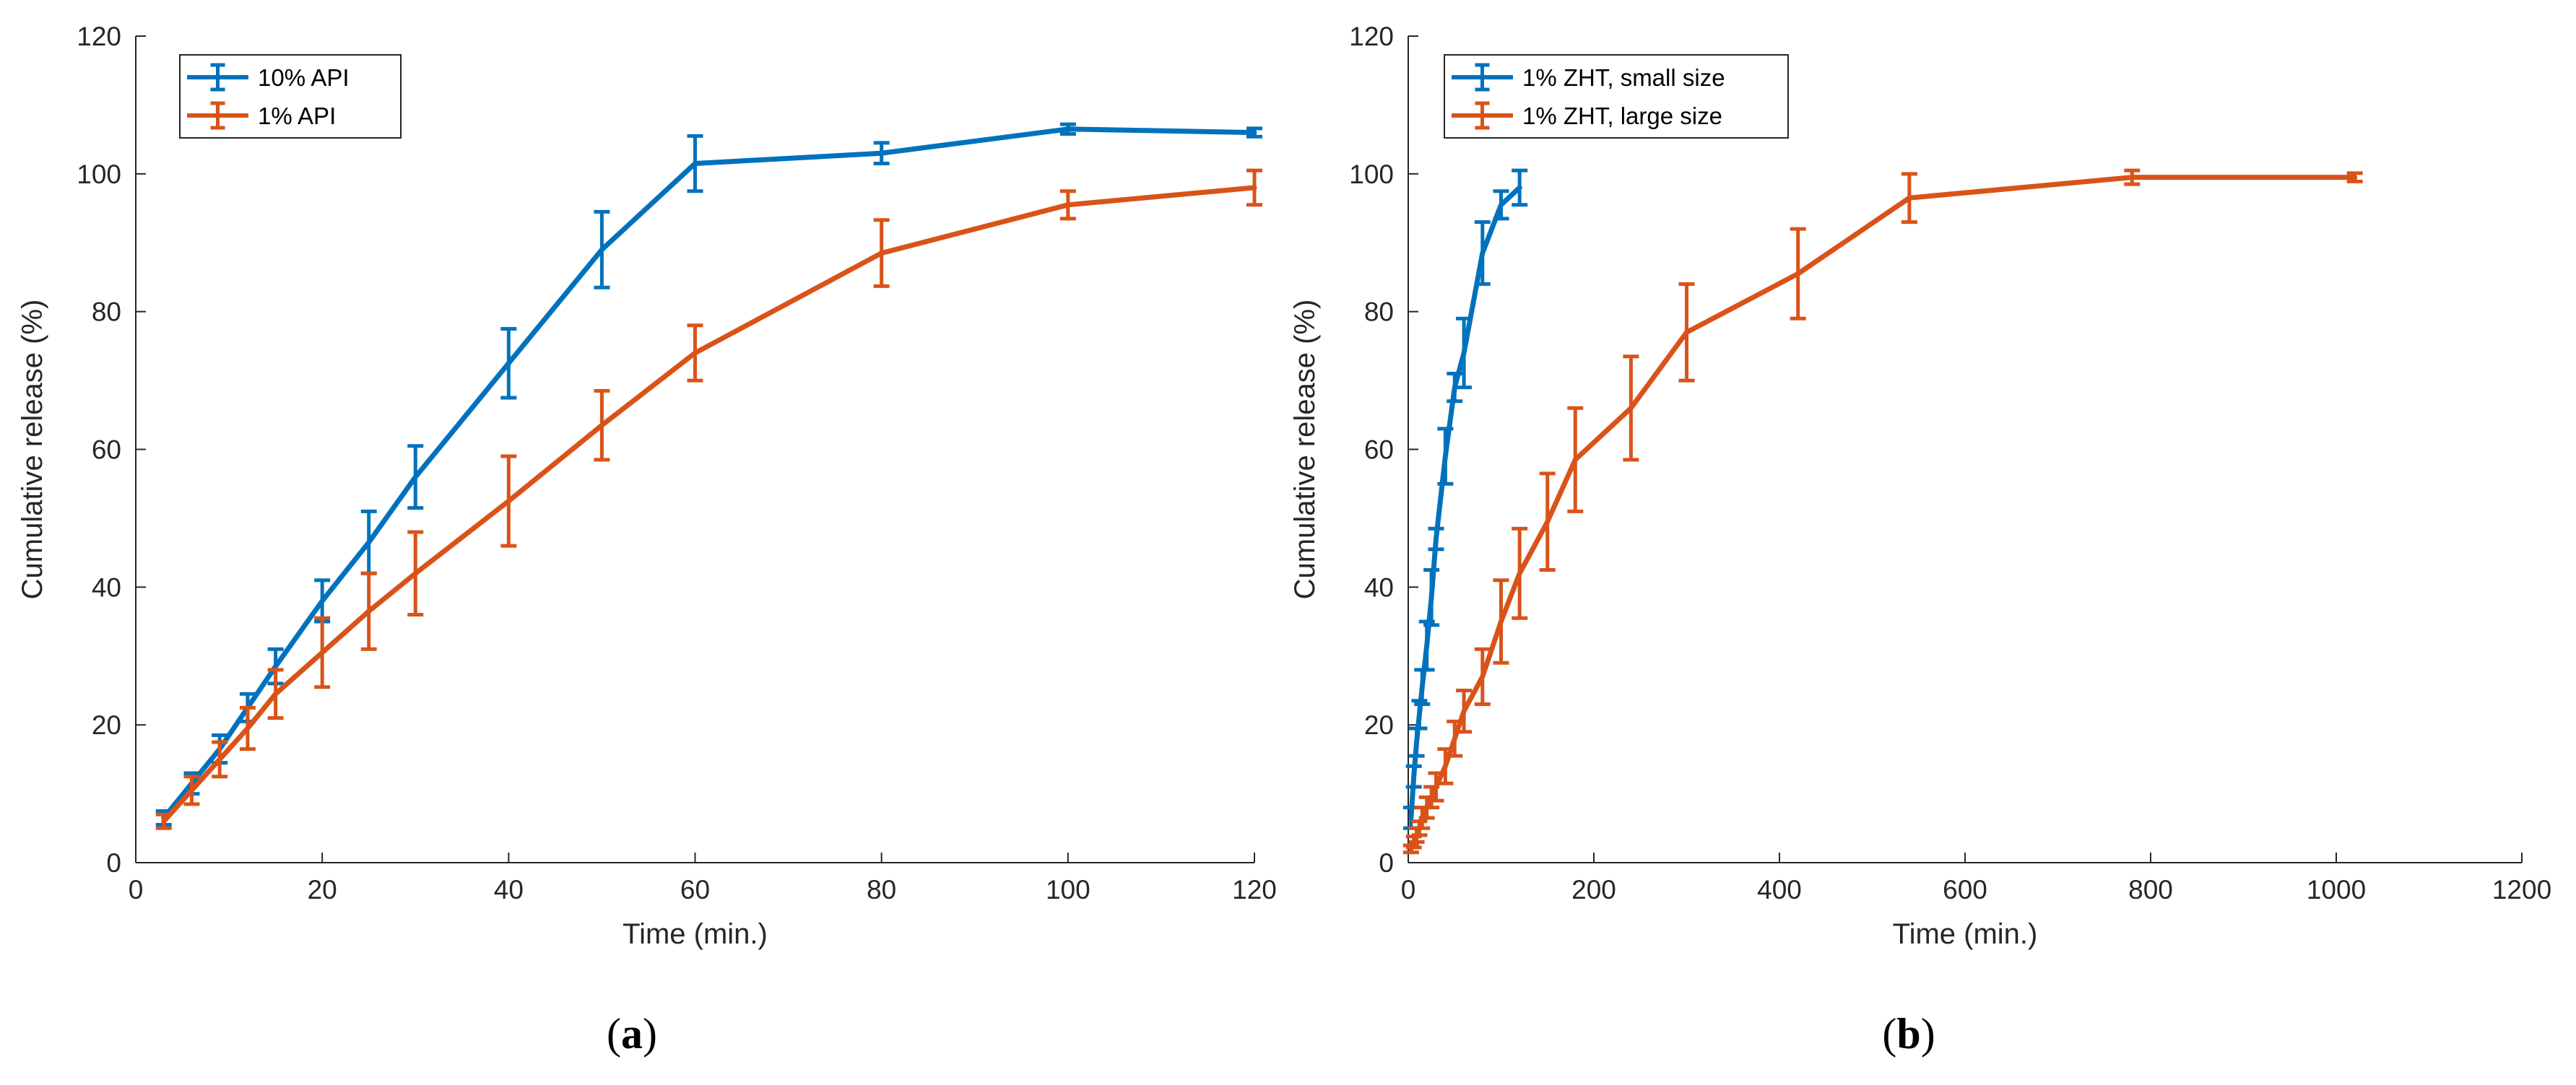 The height and width of the screenshot is (1085, 2576). What do you see at coordinates (1254, 890) in the screenshot?
I see `x-tick-label: 120` at bounding box center [1254, 890].